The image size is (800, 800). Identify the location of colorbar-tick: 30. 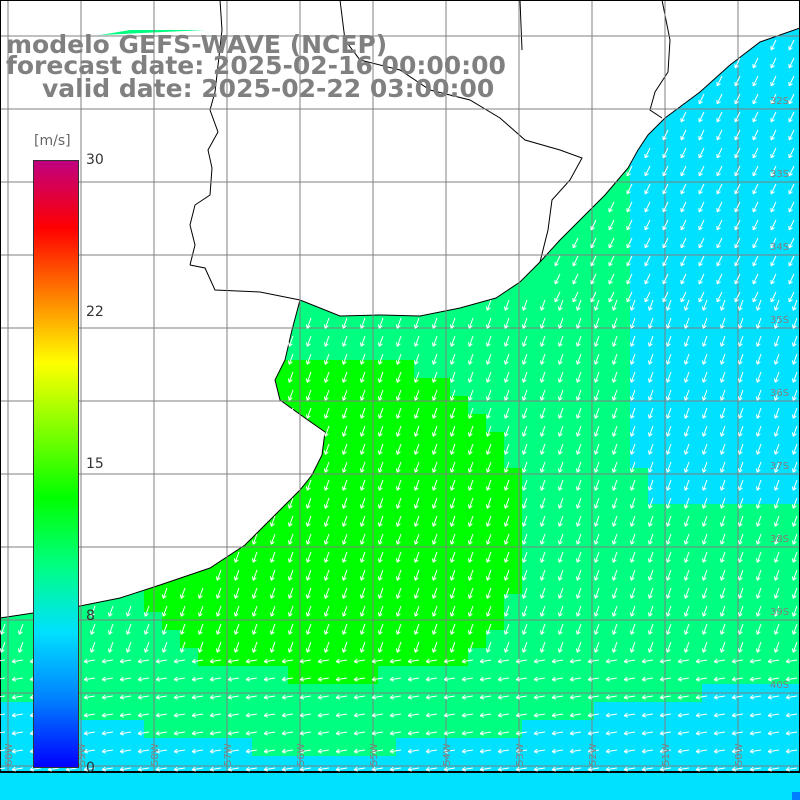
(95, 160).